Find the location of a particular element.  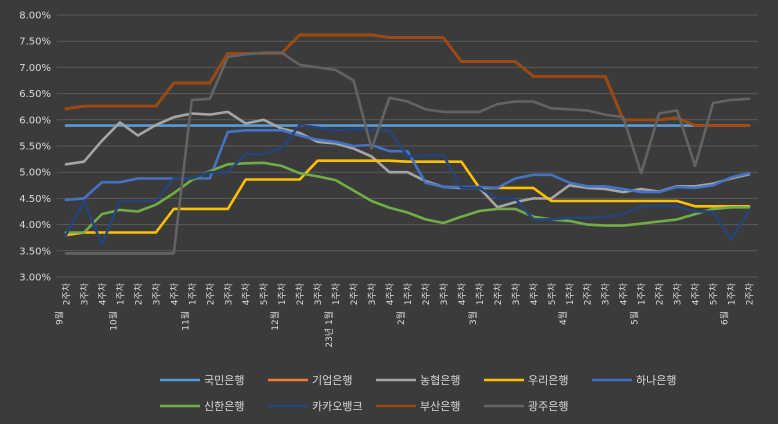

legend-label: 국민은행 is located at coordinates (224, 380).